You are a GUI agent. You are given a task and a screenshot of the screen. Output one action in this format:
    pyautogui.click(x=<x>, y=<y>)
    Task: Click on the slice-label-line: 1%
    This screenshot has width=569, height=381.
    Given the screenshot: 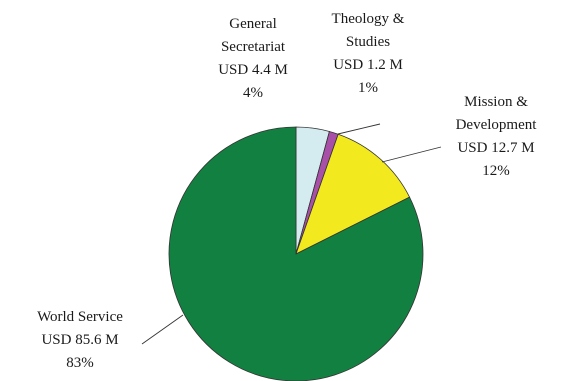 What is the action you would take?
    pyautogui.click(x=368, y=88)
    